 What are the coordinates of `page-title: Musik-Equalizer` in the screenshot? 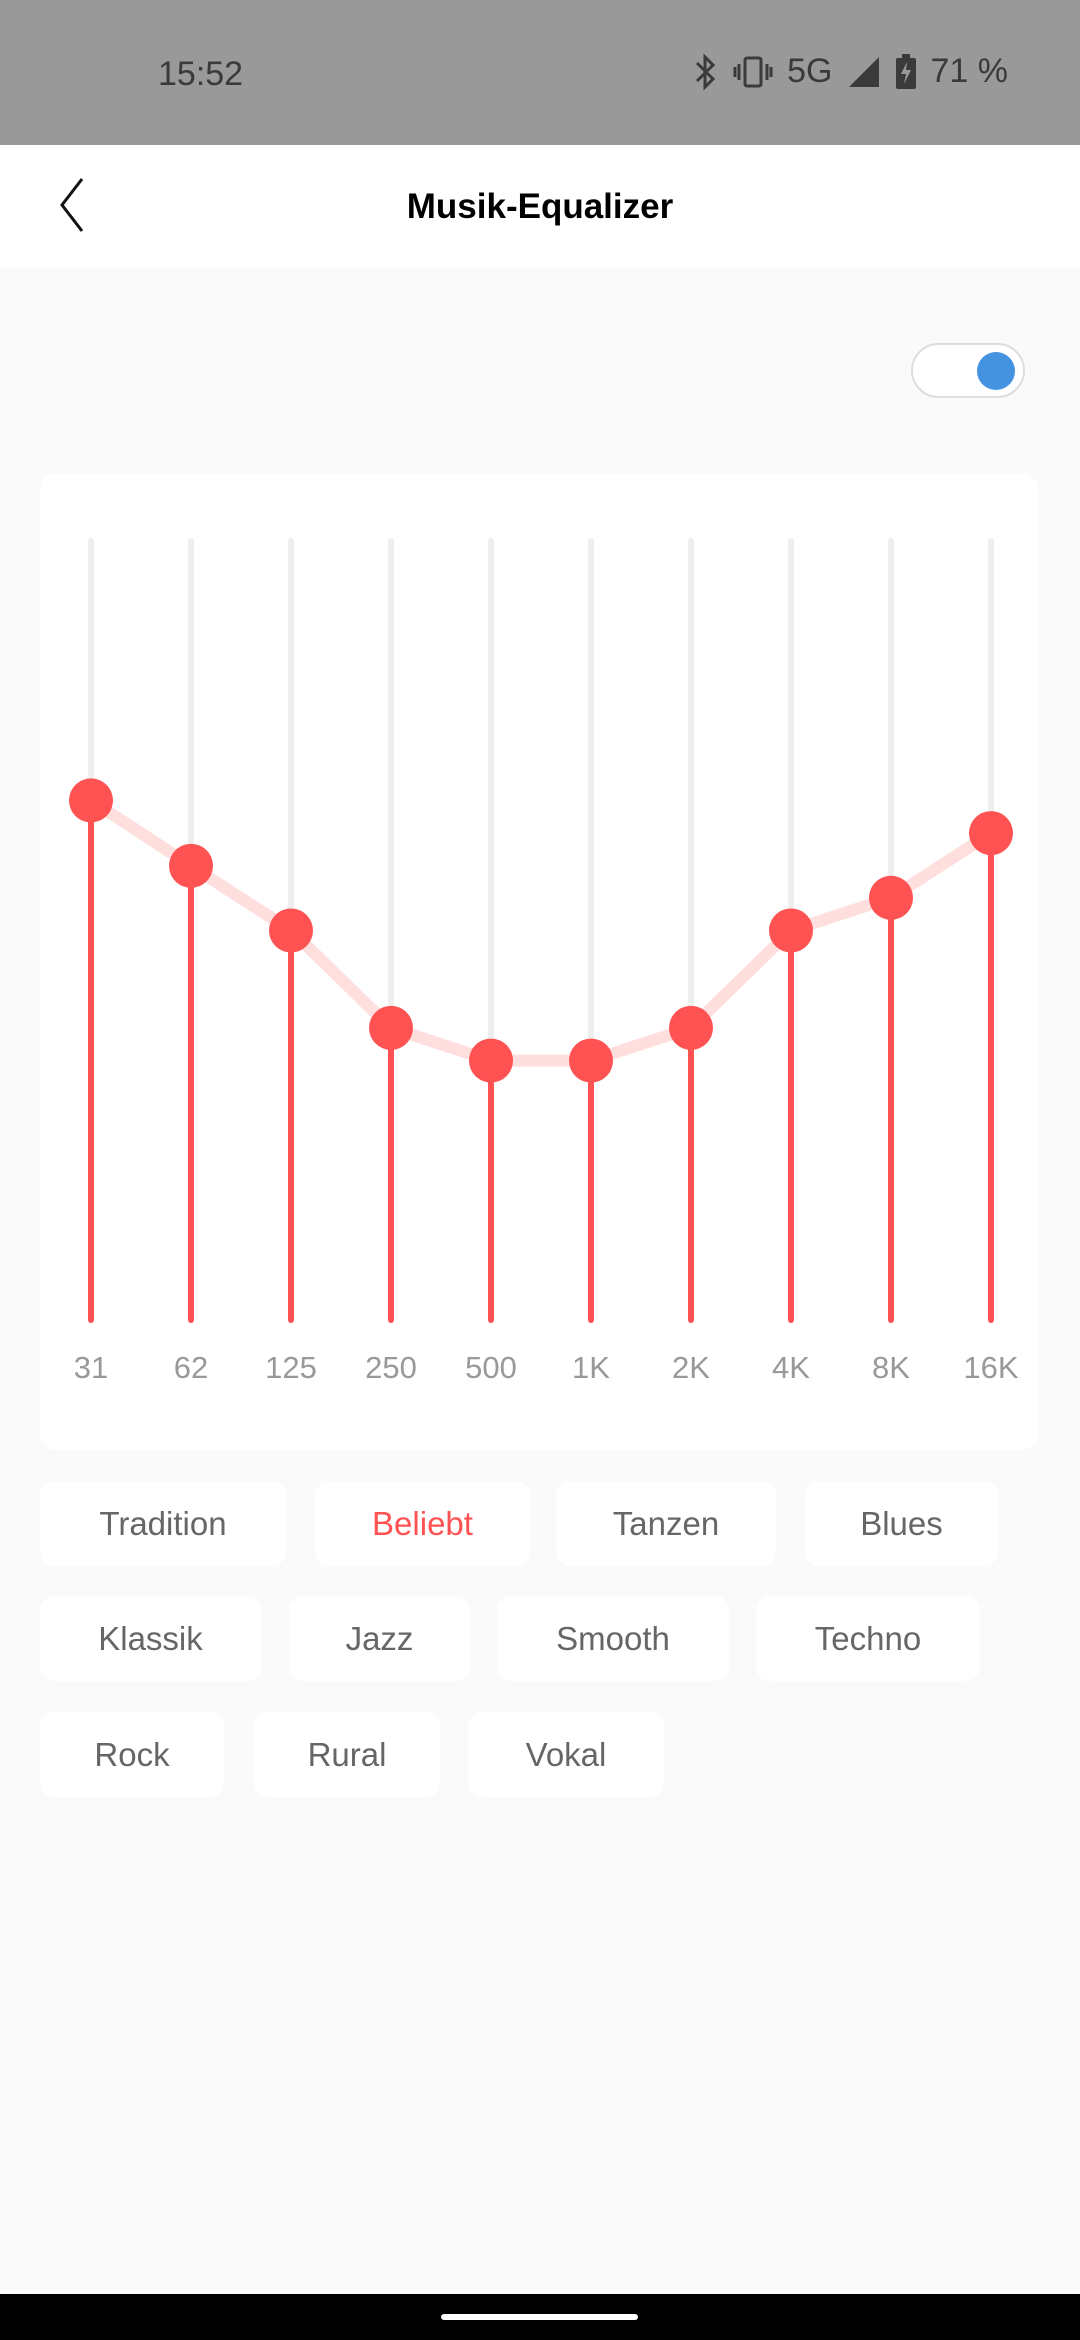 It's located at (540, 206).